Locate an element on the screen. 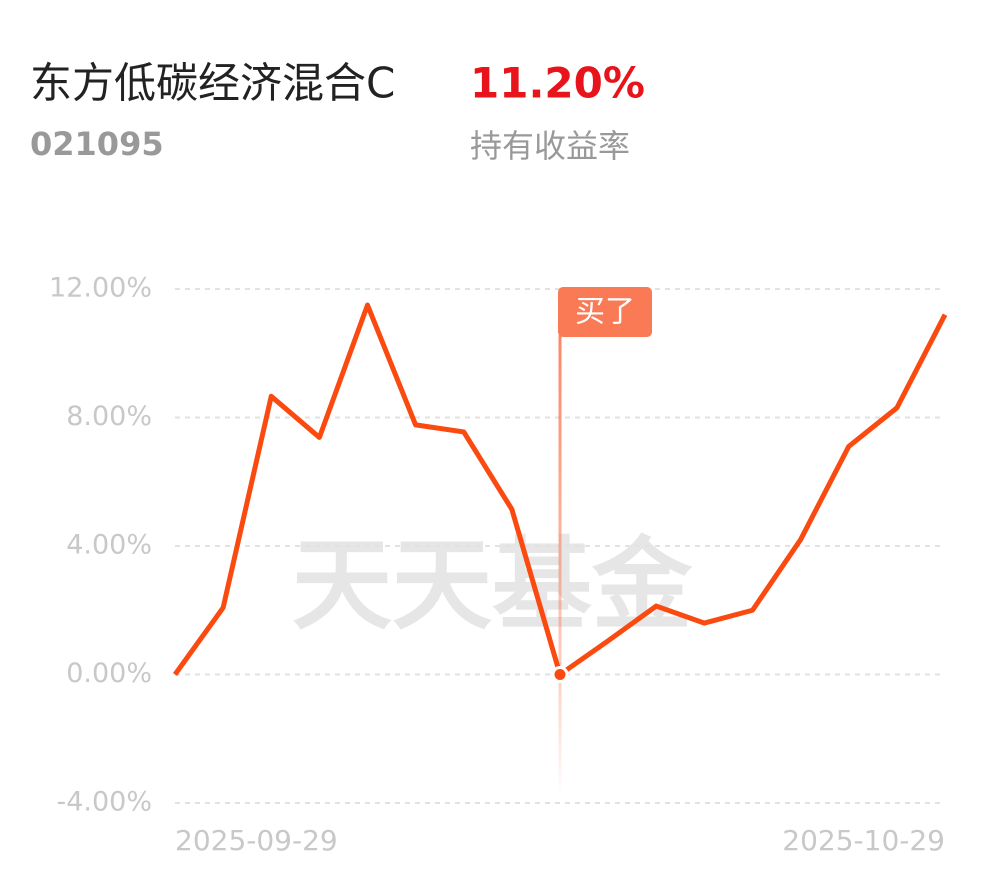  buy-tag is located at coordinates (605, 312).